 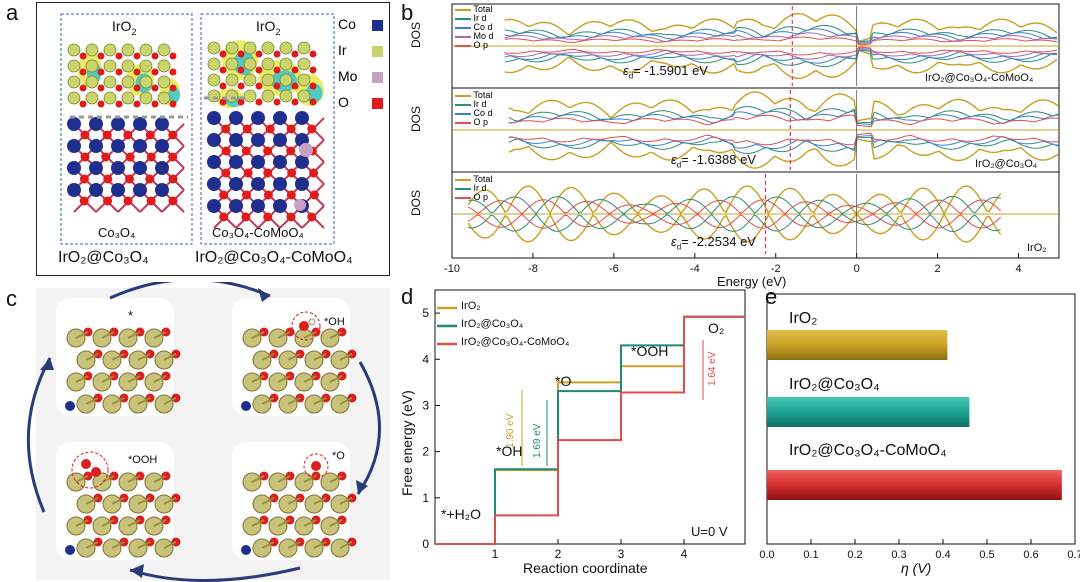 What do you see at coordinates (103, 257) in the screenshot?
I see `left-caption: IrO₂@Co₃O₄` at bounding box center [103, 257].